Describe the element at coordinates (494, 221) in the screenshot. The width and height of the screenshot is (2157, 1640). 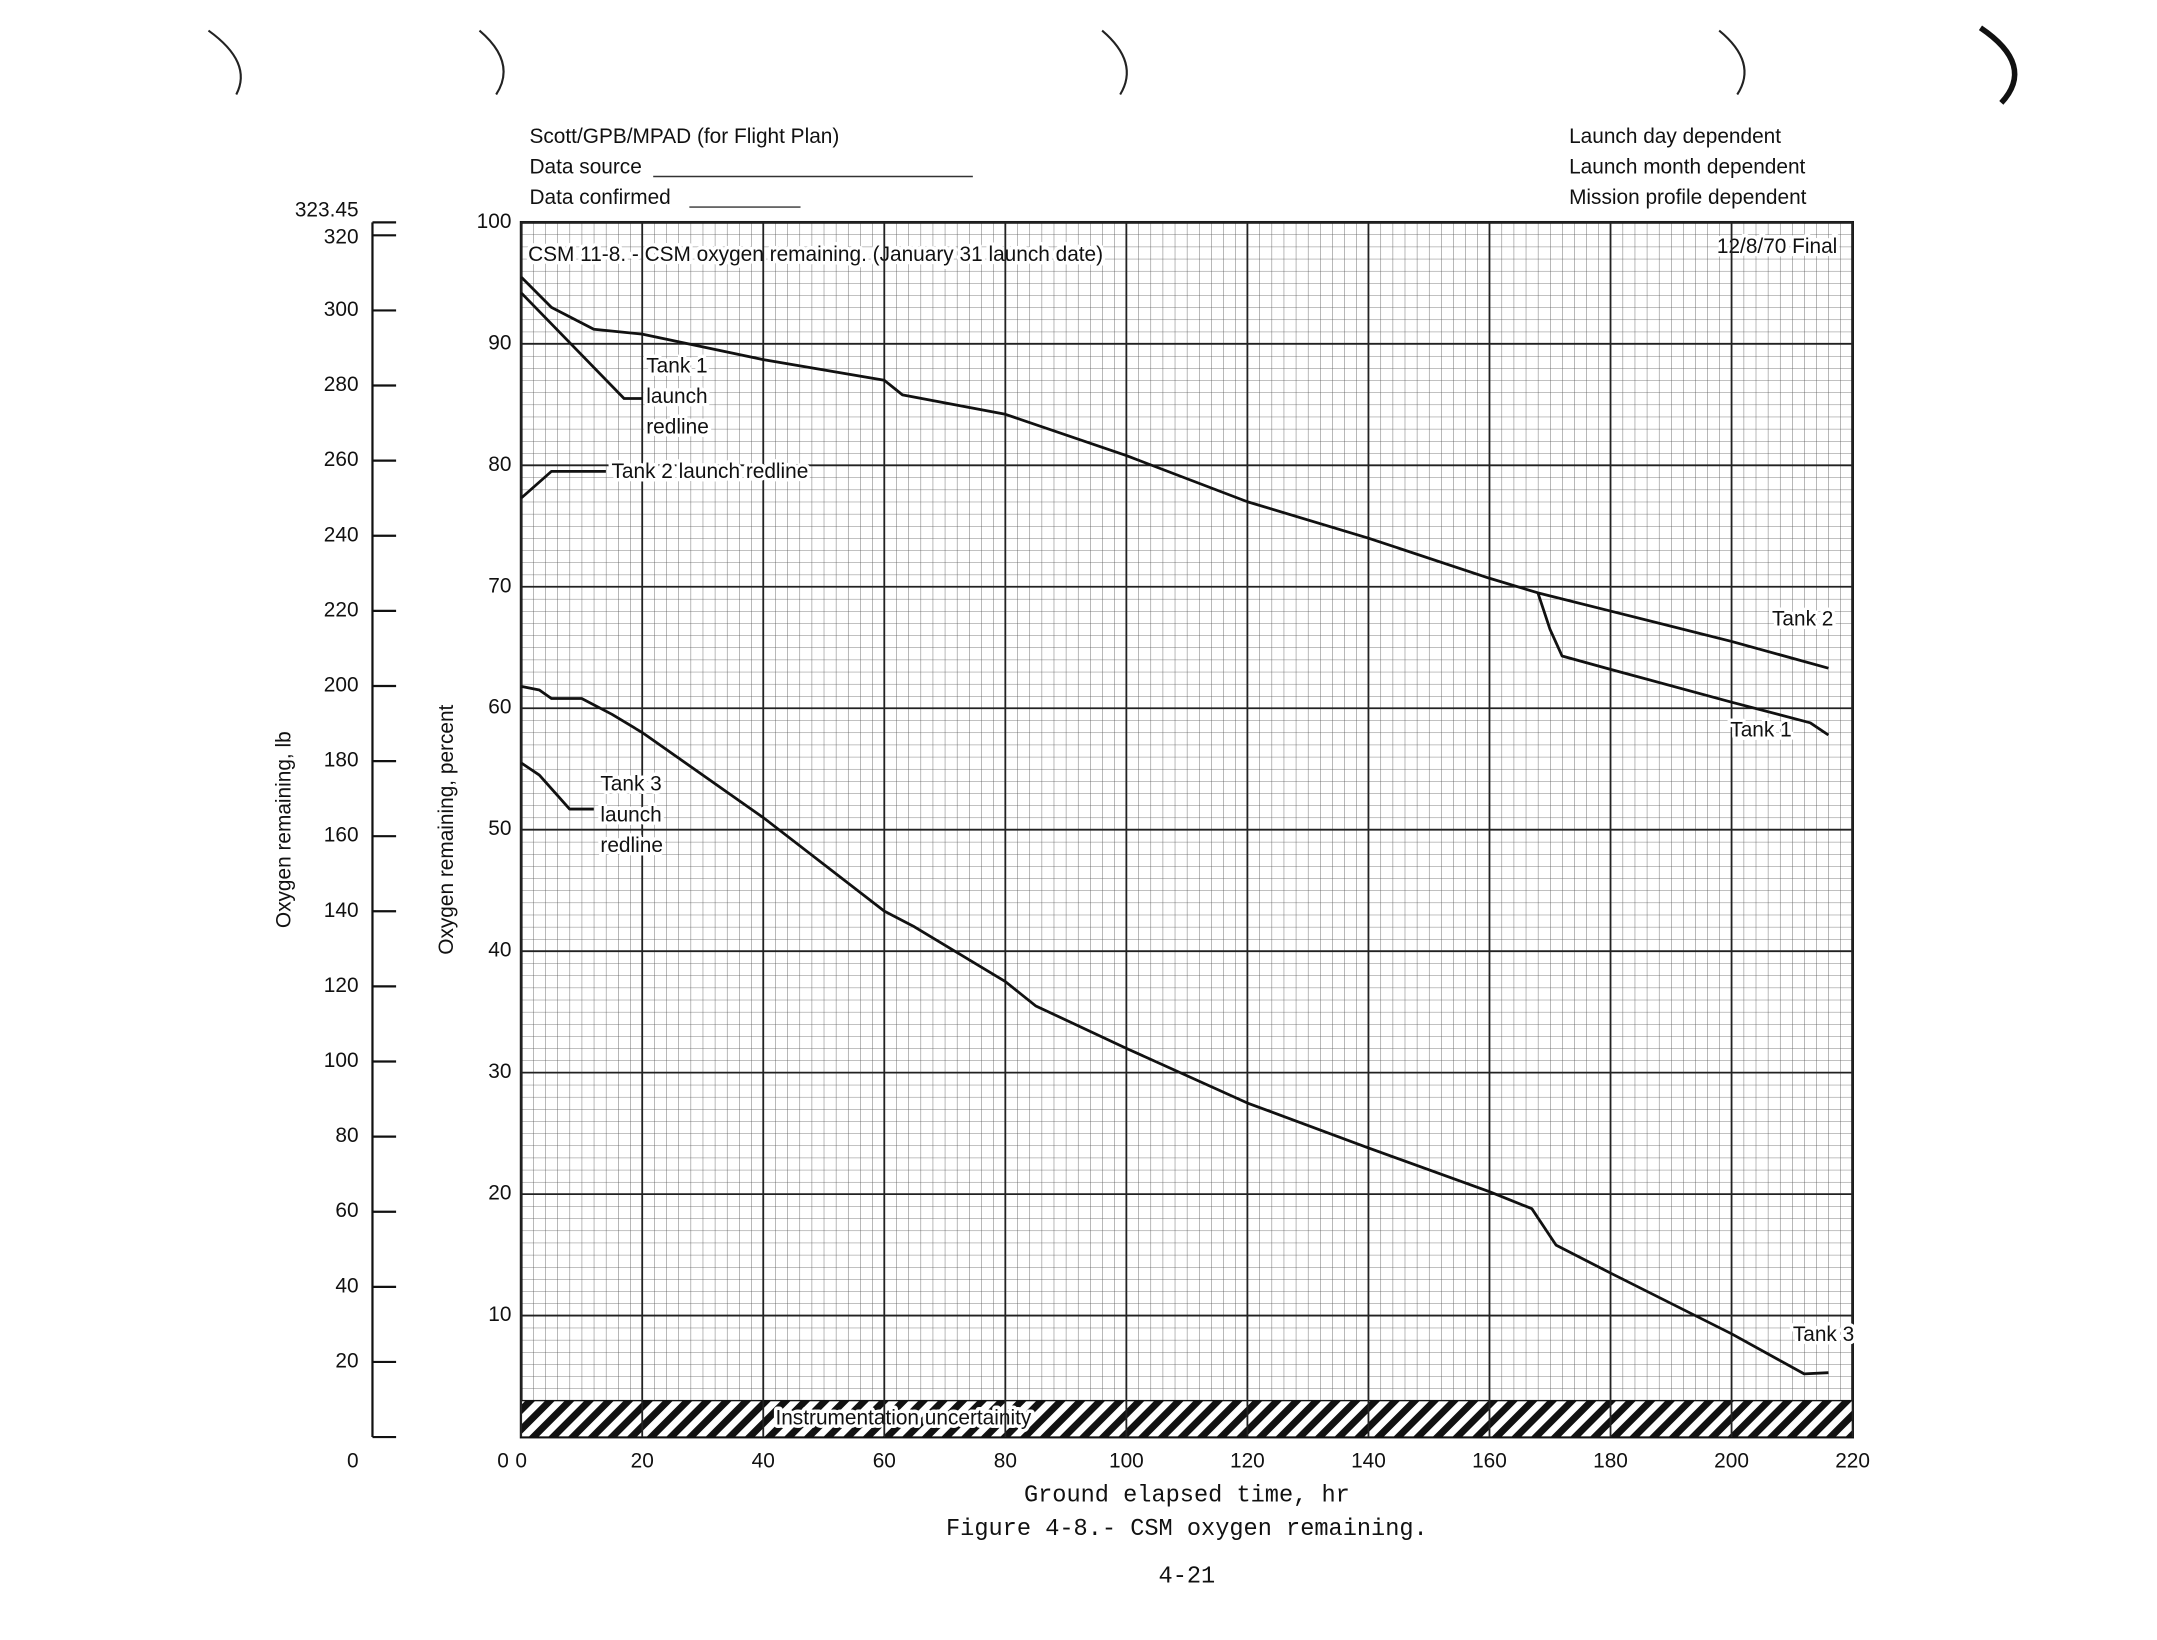
I see `y-tick-label: 100` at that location.